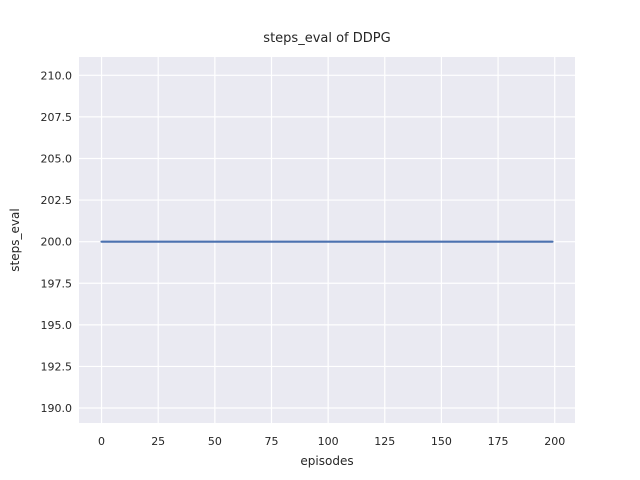 The height and width of the screenshot is (480, 640). I want to click on y-tick-label: 200.0, so click(57, 242).